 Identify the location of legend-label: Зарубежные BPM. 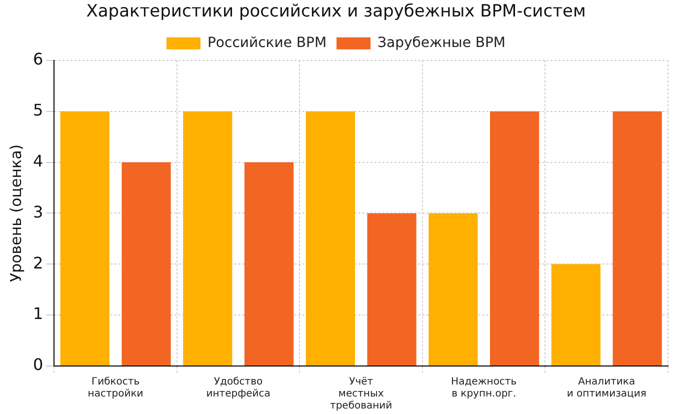
(442, 43).